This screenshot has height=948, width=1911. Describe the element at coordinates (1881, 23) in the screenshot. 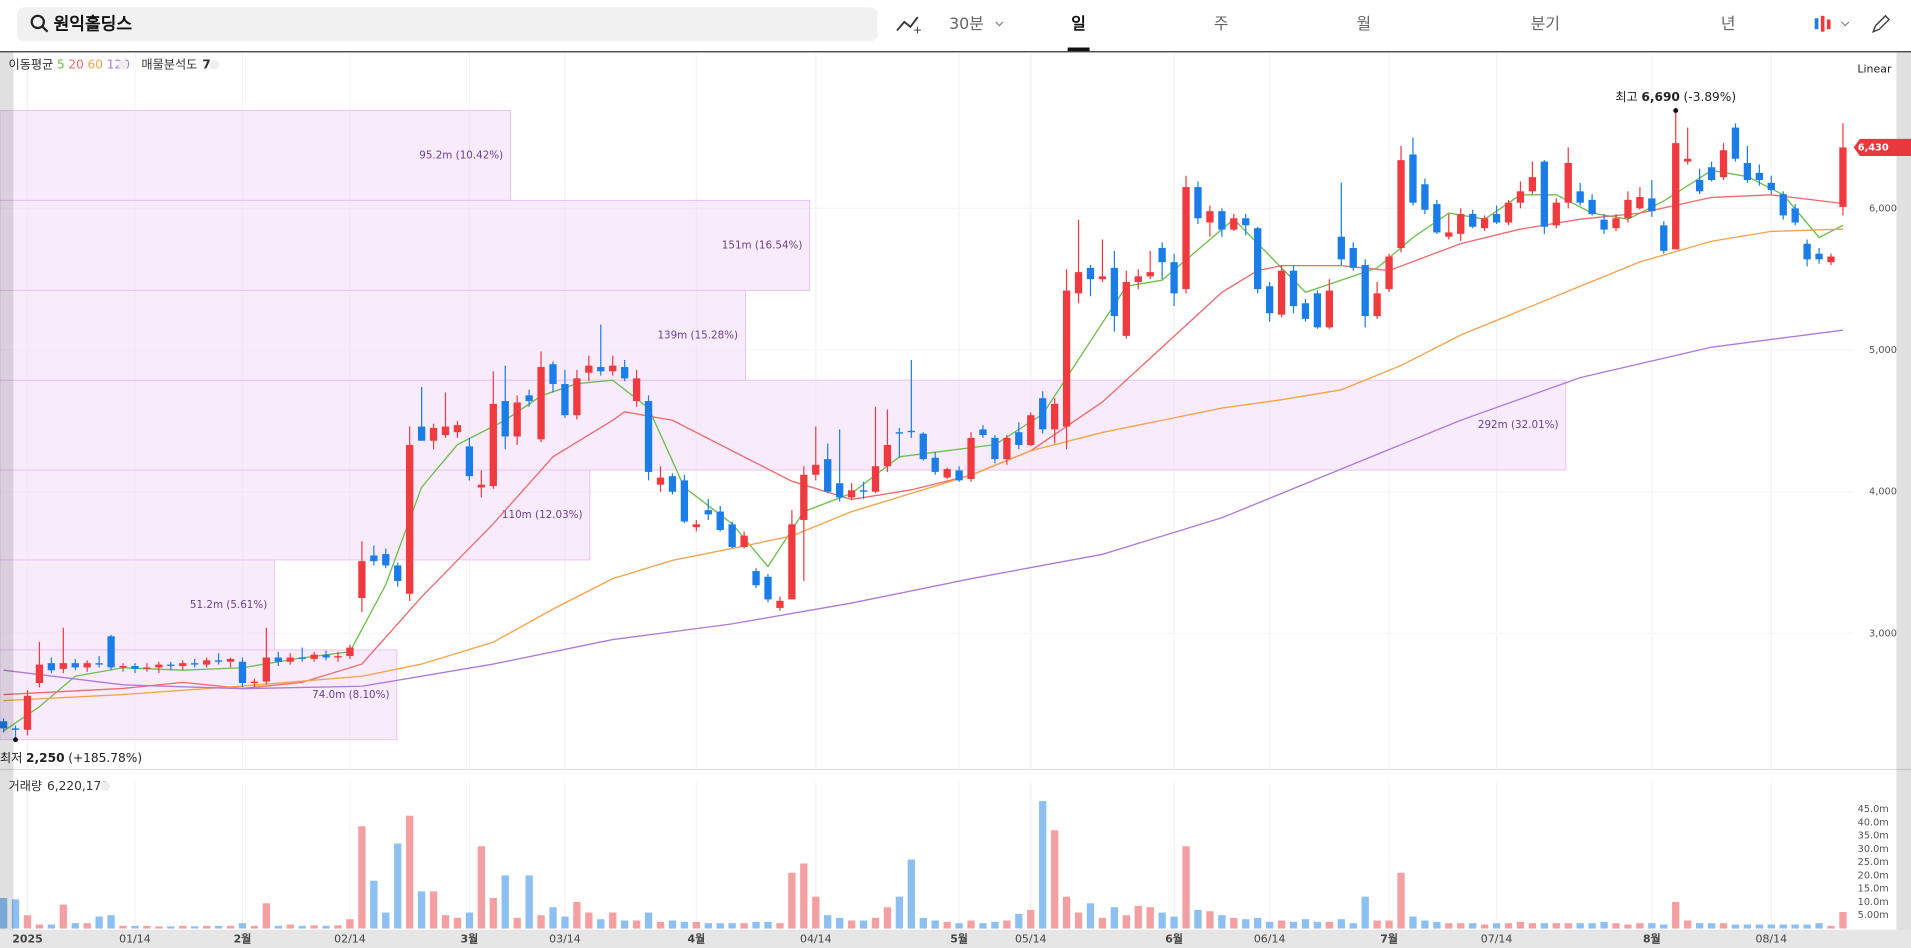

I see `draw-icon` at that location.